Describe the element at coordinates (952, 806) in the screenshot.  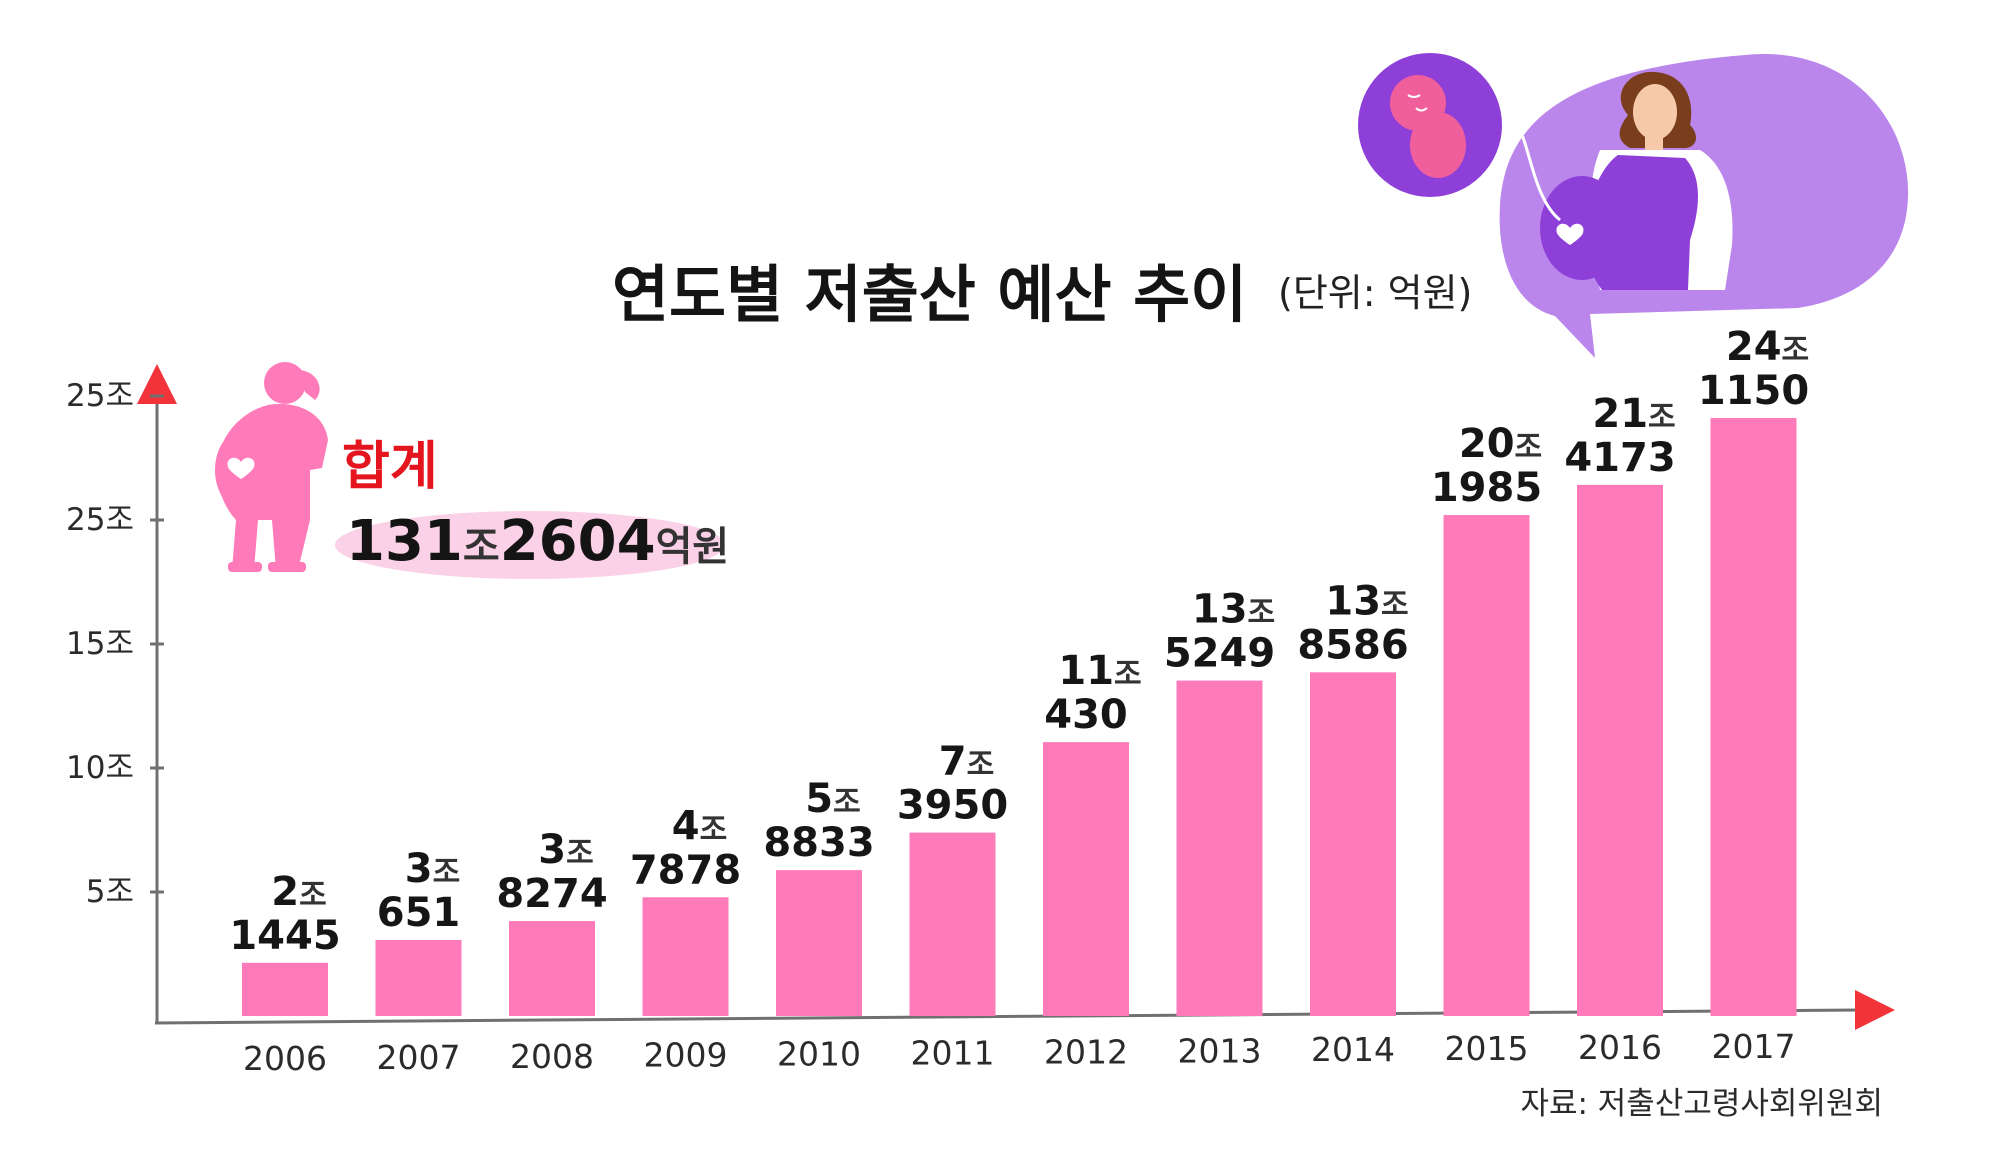
I see `data-label-eok: 3950` at that location.